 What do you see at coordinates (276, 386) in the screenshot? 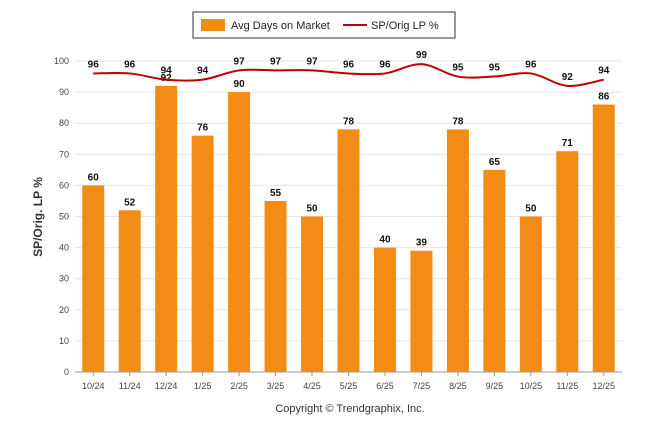
I see `x-tick-label: 3/25` at bounding box center [276, 386].